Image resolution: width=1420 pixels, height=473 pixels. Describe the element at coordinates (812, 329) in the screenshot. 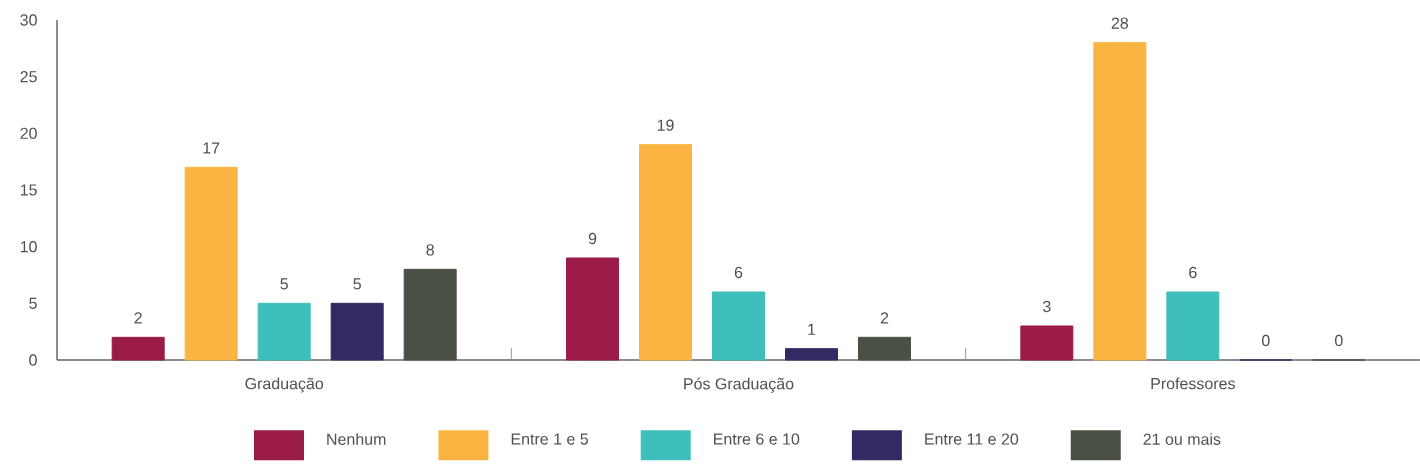

I see `data-label: 1` at that location.